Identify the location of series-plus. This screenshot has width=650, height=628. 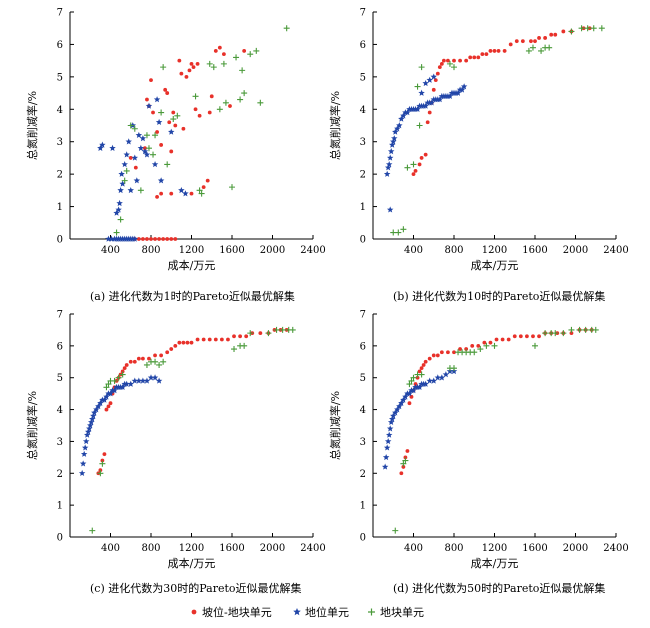
(201, 130).